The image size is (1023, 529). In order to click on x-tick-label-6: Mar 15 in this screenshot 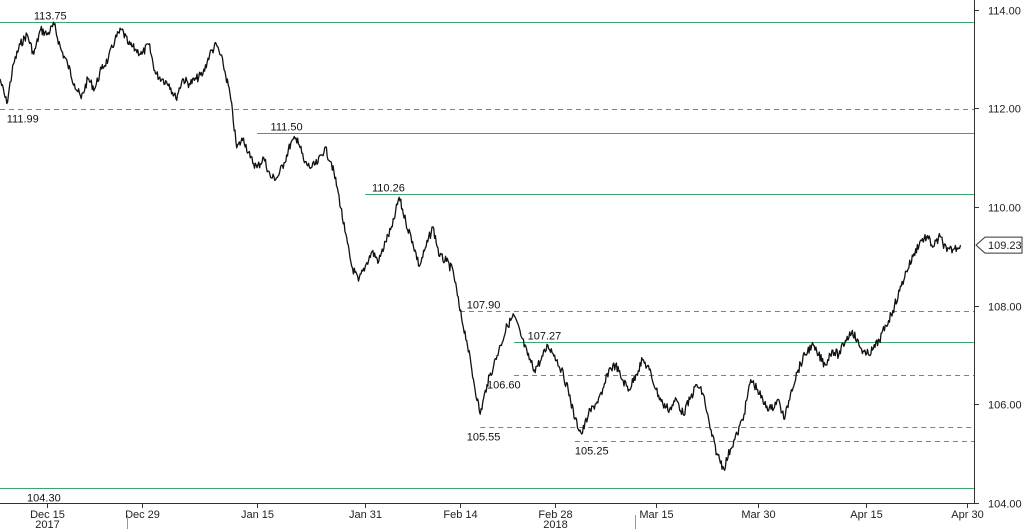, I will do `click(656, 515)`.